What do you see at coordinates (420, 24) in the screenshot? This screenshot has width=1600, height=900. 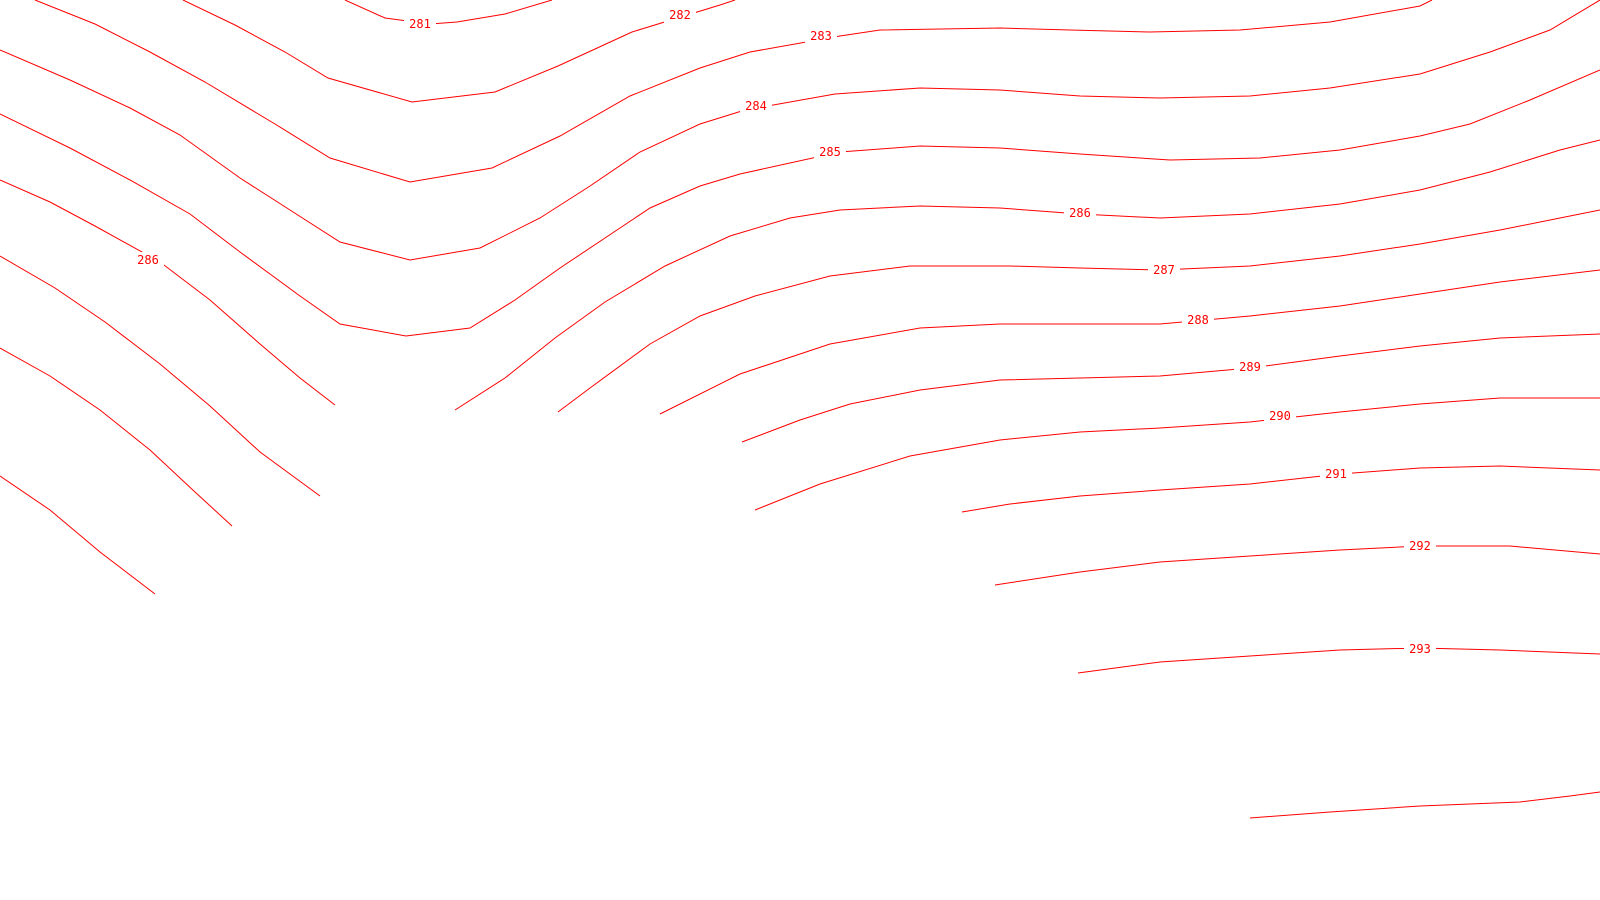 I see `contour-label: 281` at bounding box center [420, 24].